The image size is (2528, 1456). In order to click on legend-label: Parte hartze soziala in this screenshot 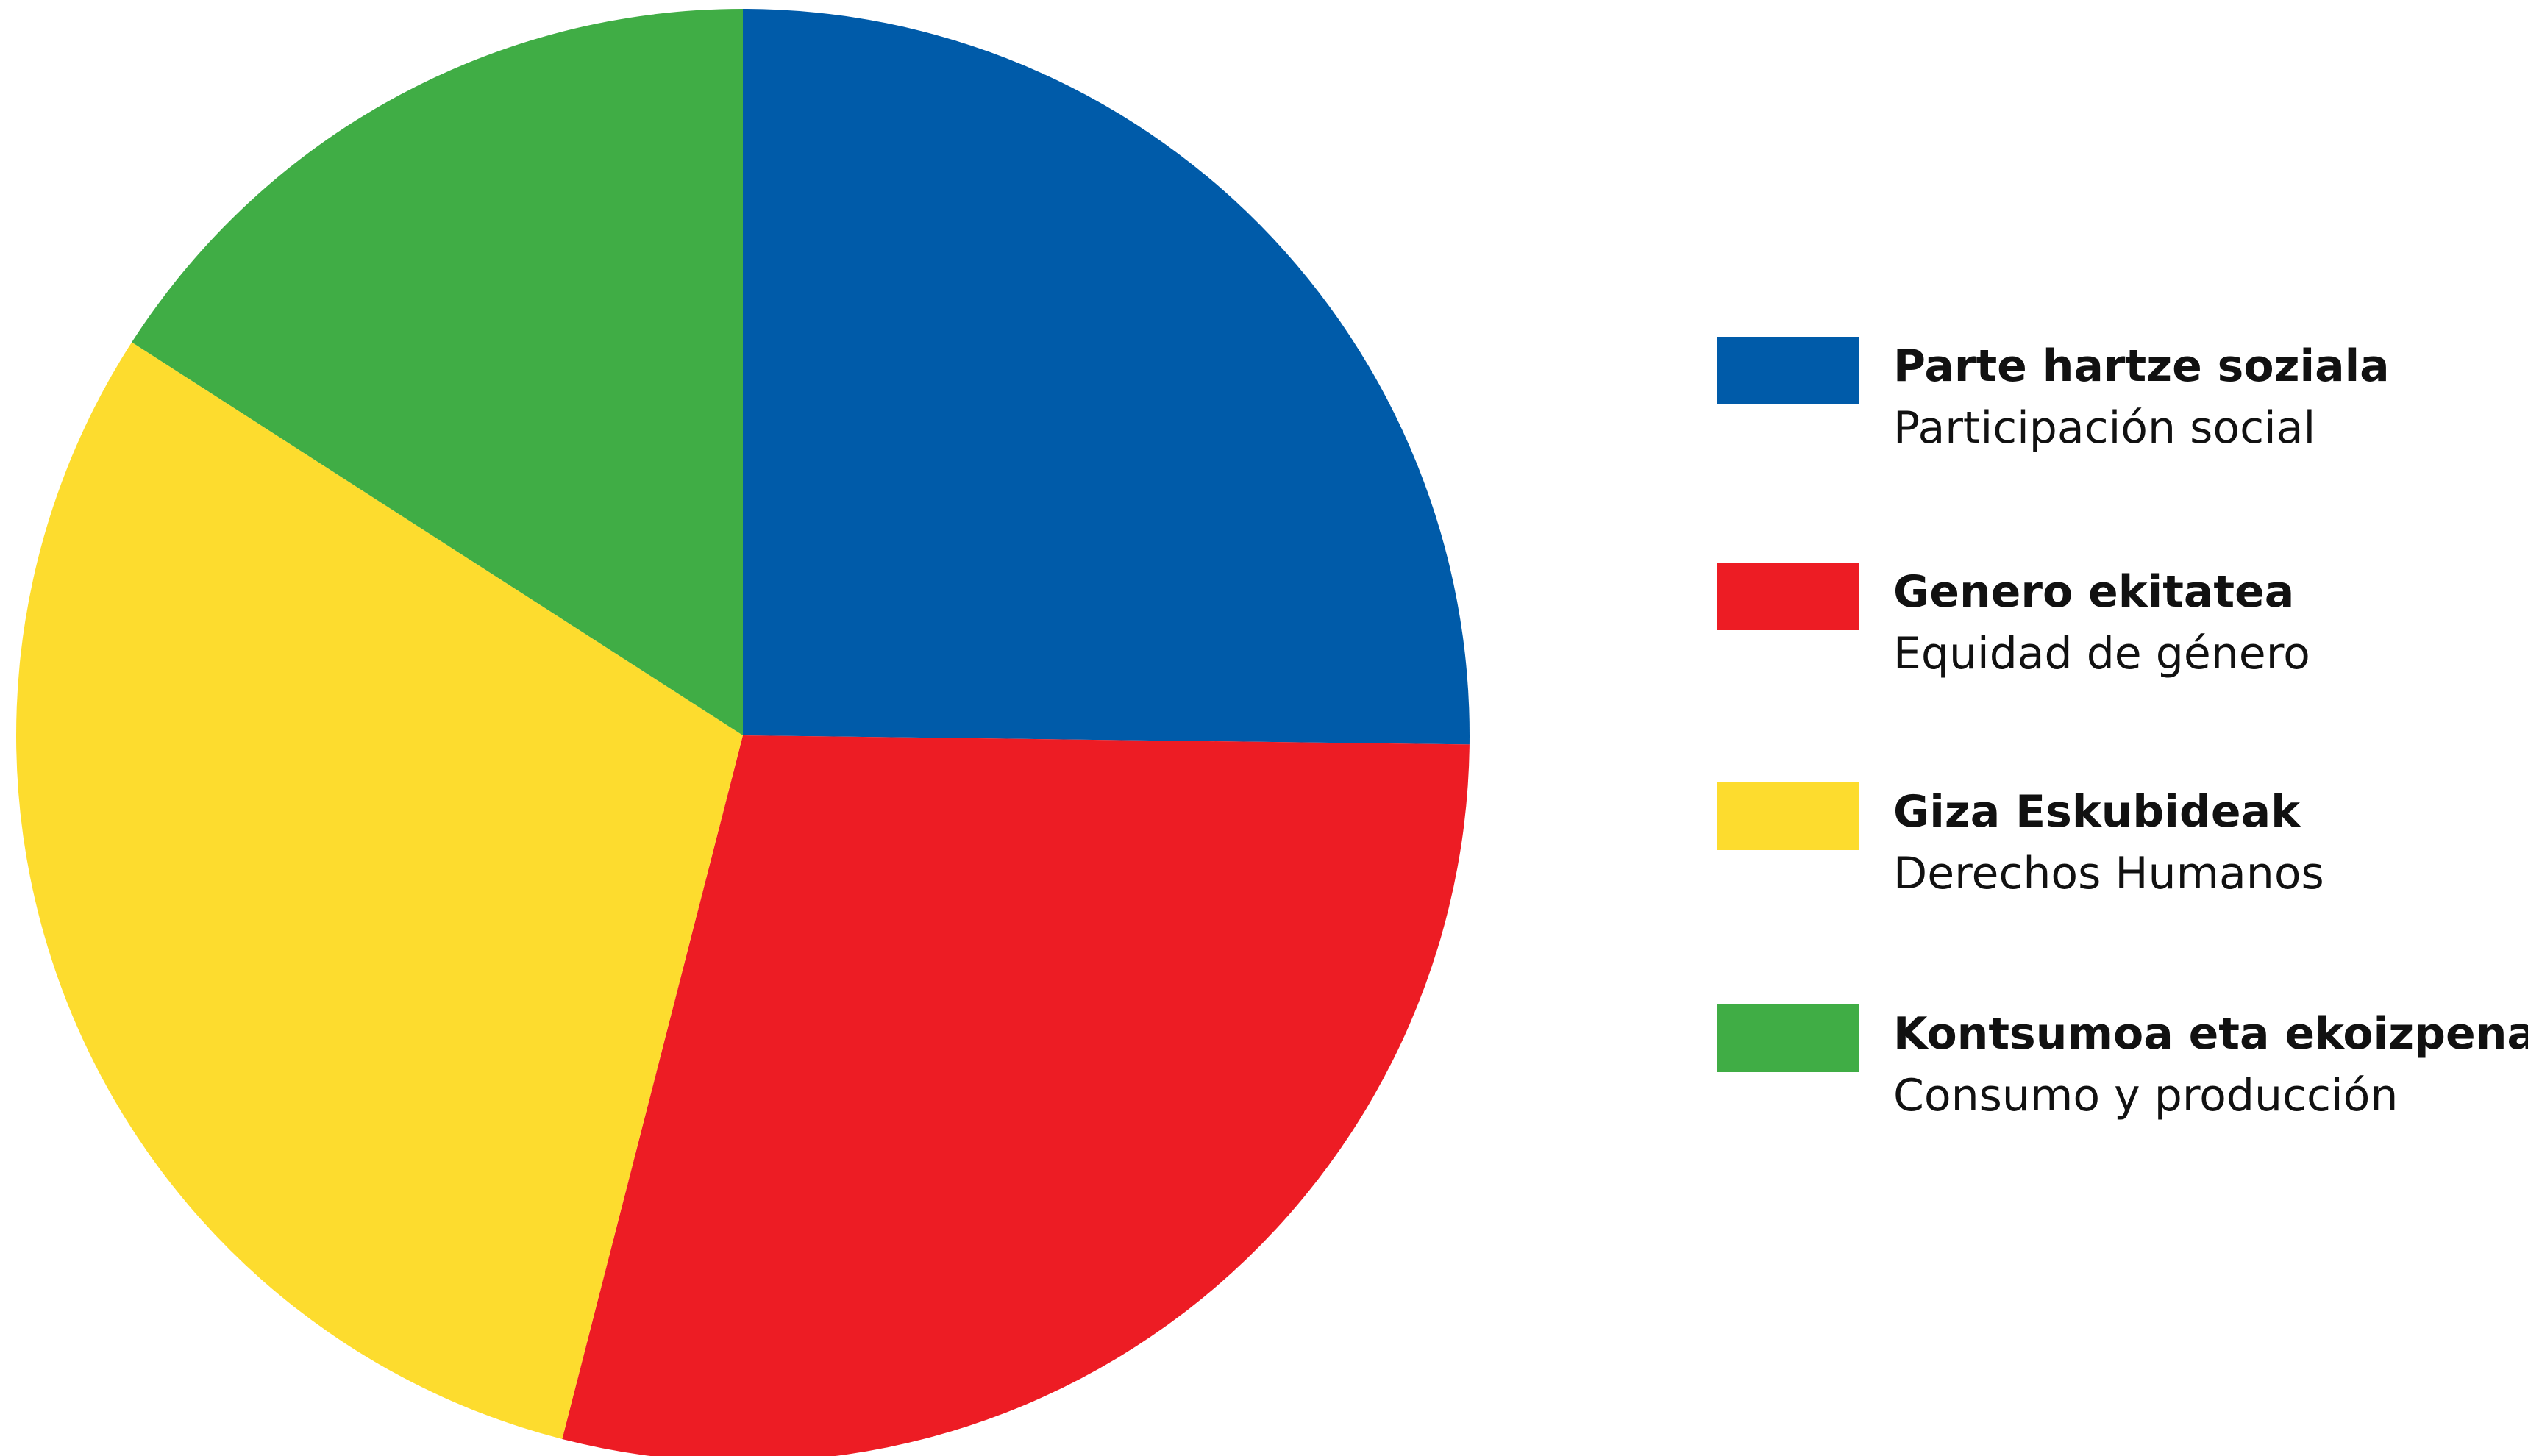, I will do `click(2141, 366)`.